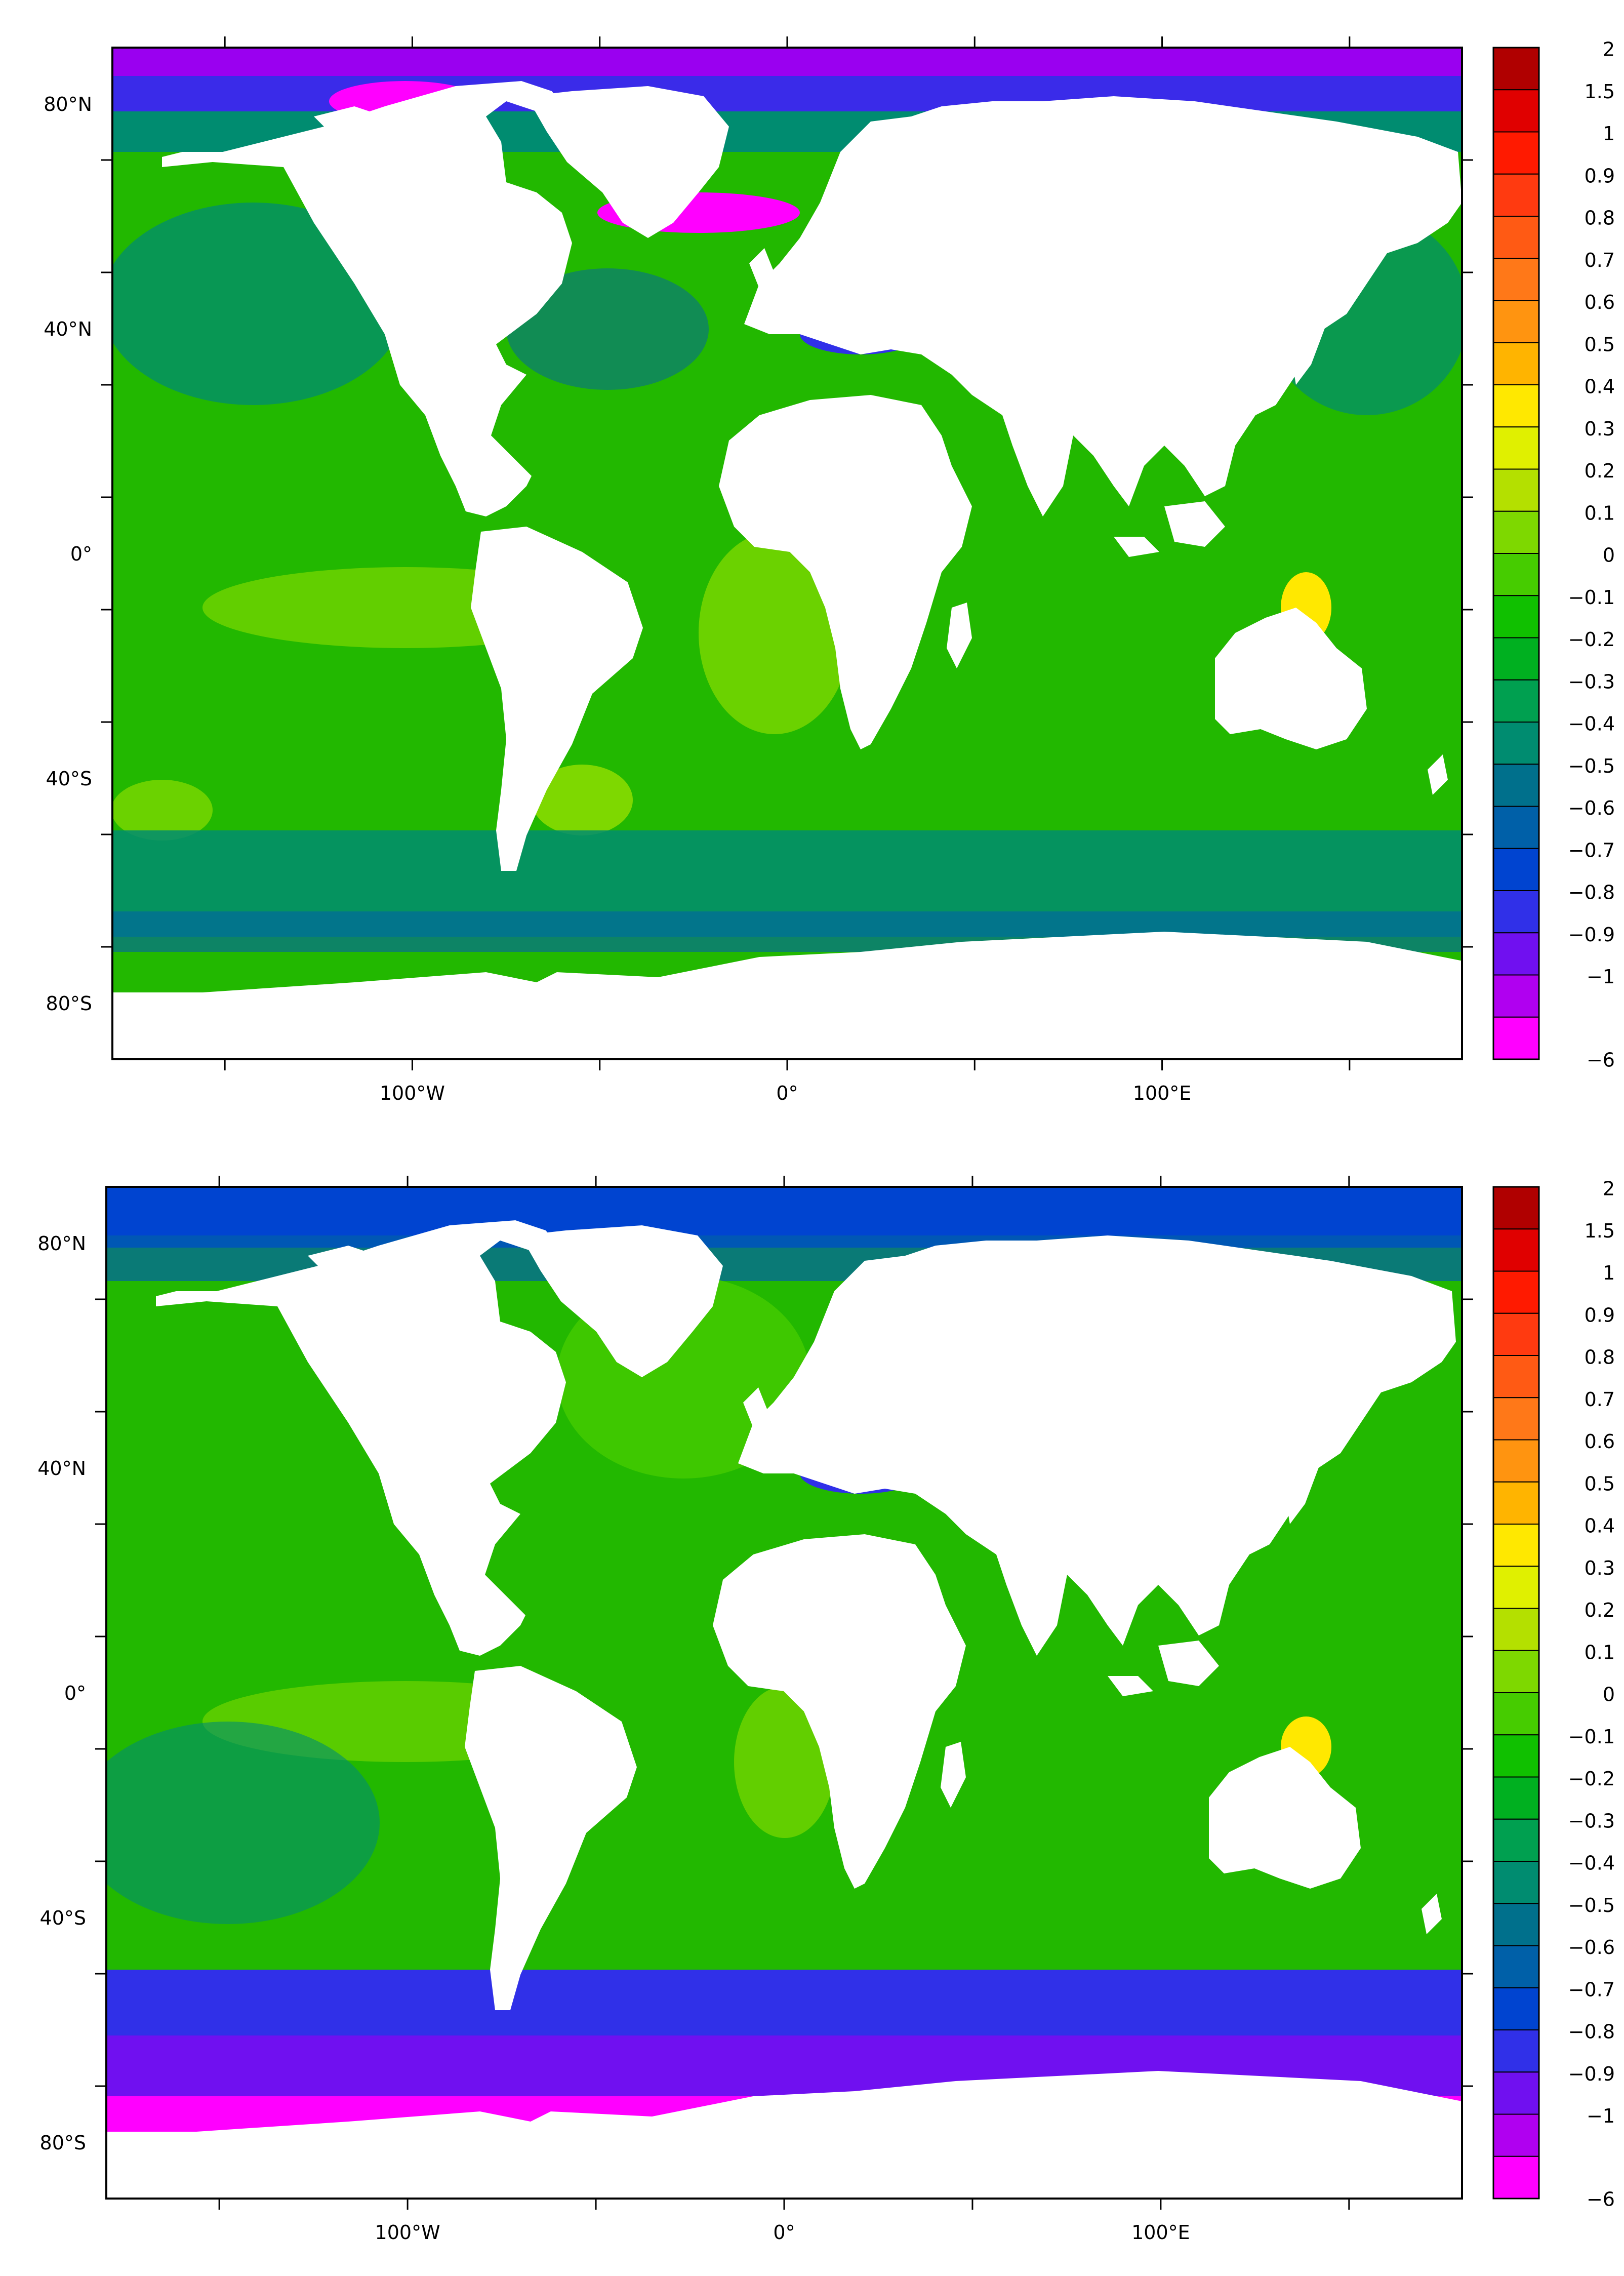 The height and width of the screenshot is (2276, 1624). I want to click on colorbar-label: 0.3, so click(1600, 1568).